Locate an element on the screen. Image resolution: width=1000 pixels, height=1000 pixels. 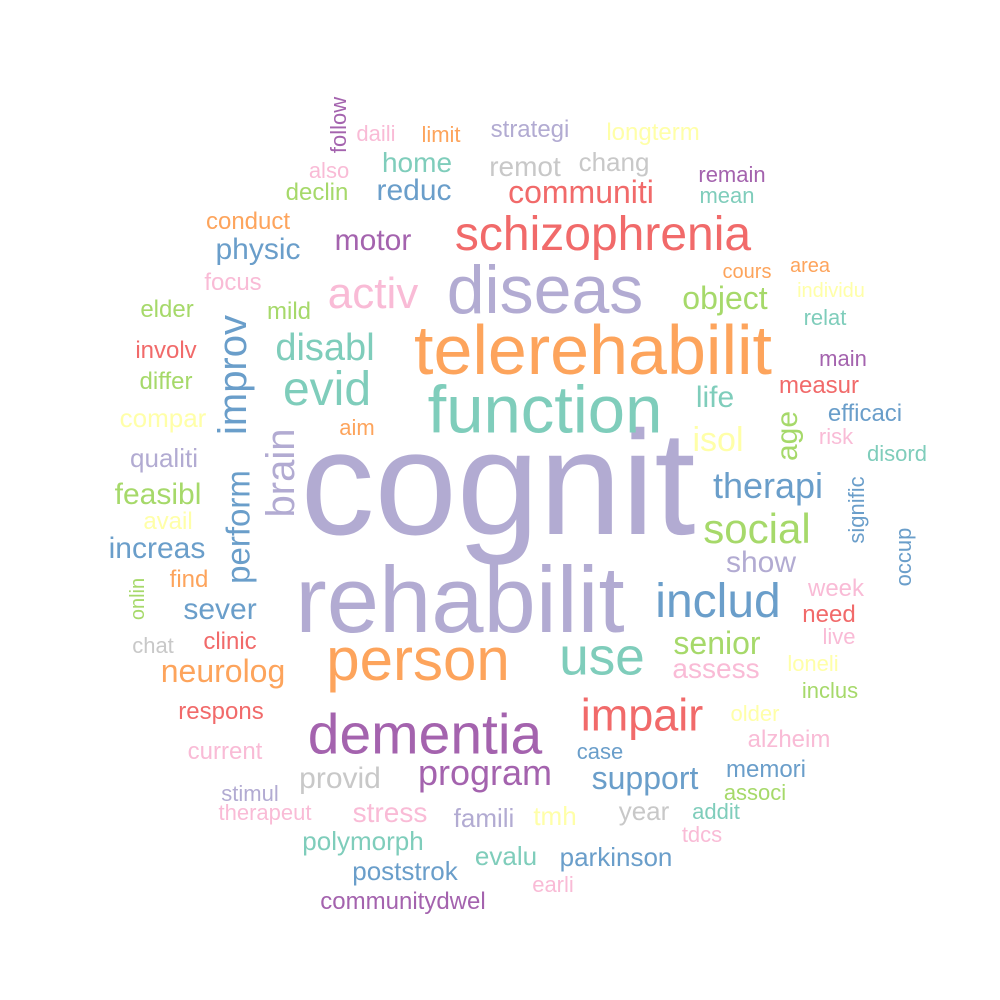
word-elder: elder is located at coordinates (167, 309).